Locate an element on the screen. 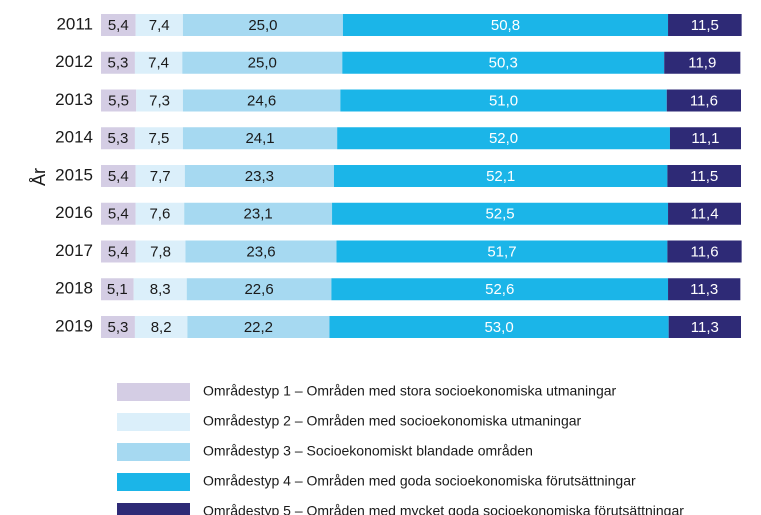 The height and width of the screenshot is (515, 761). value-label: 24,6 is located at coordinates (261, 100).